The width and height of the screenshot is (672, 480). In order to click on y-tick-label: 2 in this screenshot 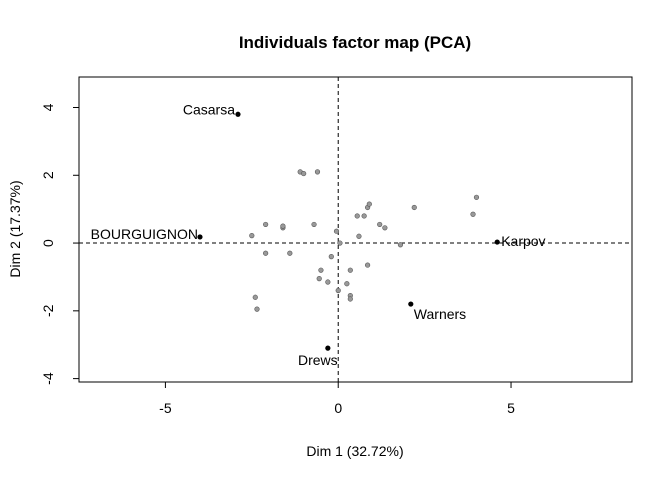, I will do `click(48, 175)`.